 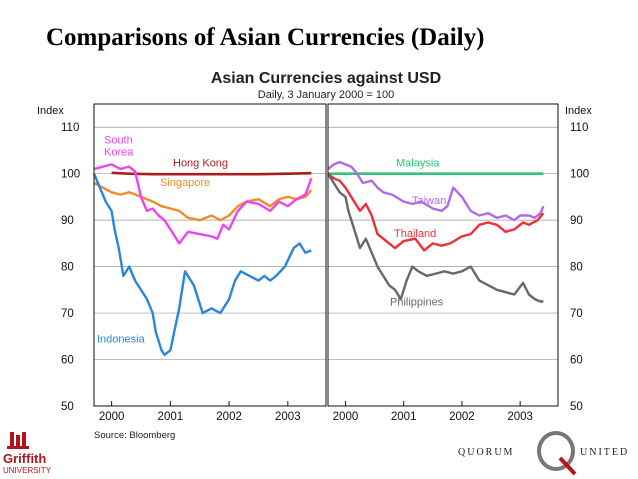 I want to click on svg-text: QUORUM, so click(x=486, y=452).